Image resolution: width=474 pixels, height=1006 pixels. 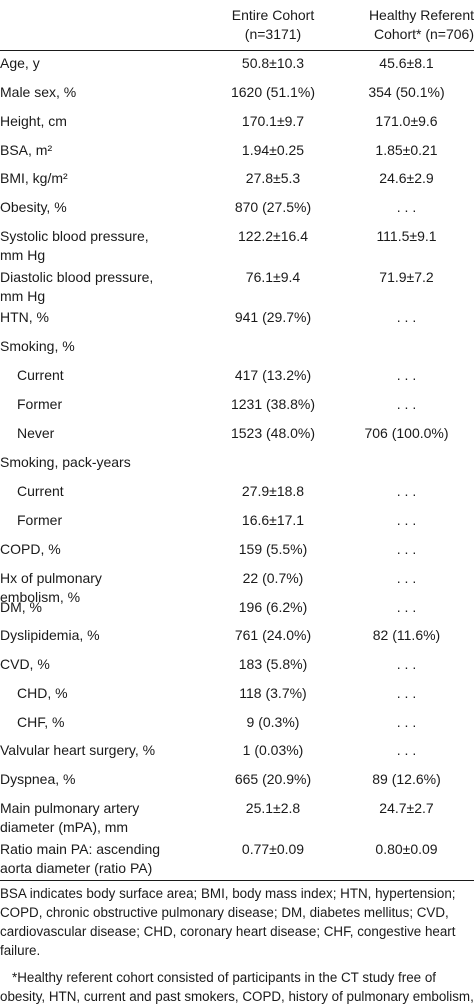 What do you see at coordinates (273, 491) in the screenshot?
I see `entire-cohort-value: 27.9±18.8` at bounding box center [273, 491].